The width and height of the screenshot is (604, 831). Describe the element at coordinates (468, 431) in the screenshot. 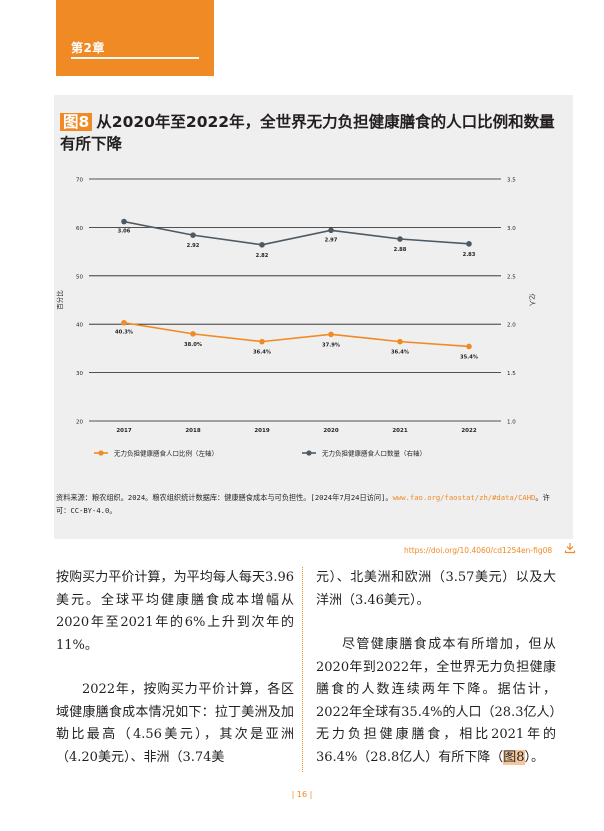

I see `x-tick-label: 2022` at that location.